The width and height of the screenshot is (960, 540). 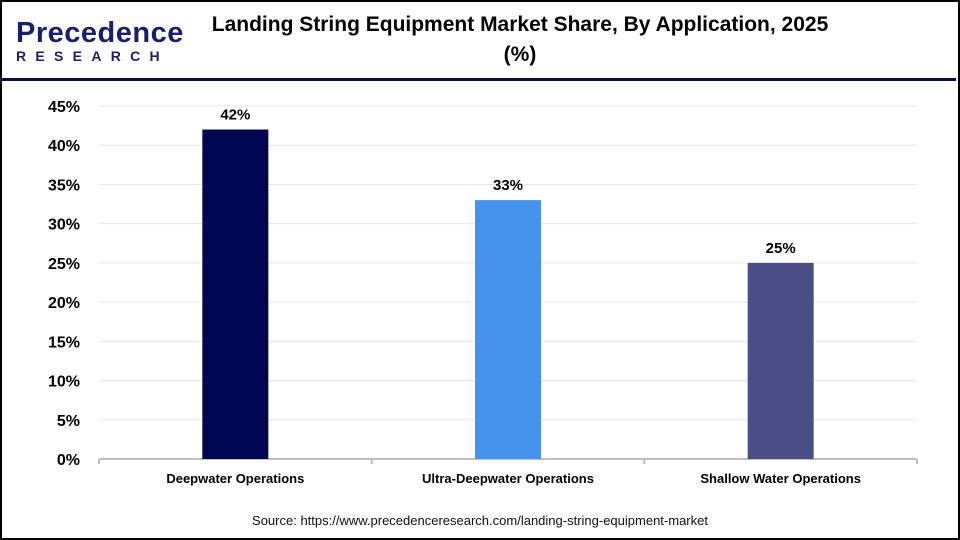 I want to click on y-tick-label: 25%, so click(x=64, y=264).